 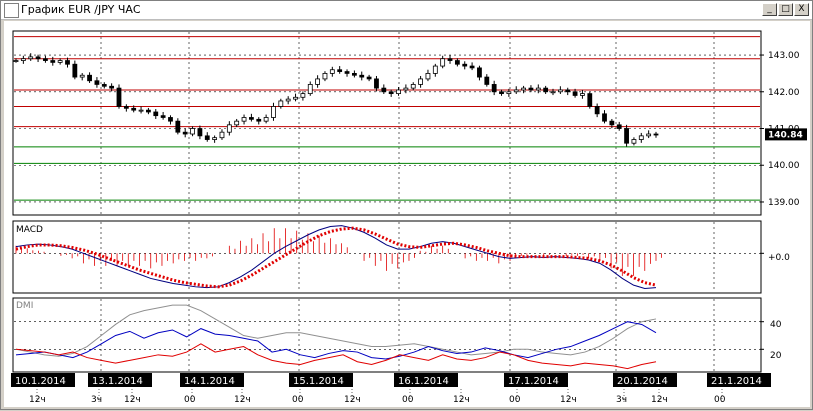 I want to click on dmi-adx-line, so click(x=336, y=330).